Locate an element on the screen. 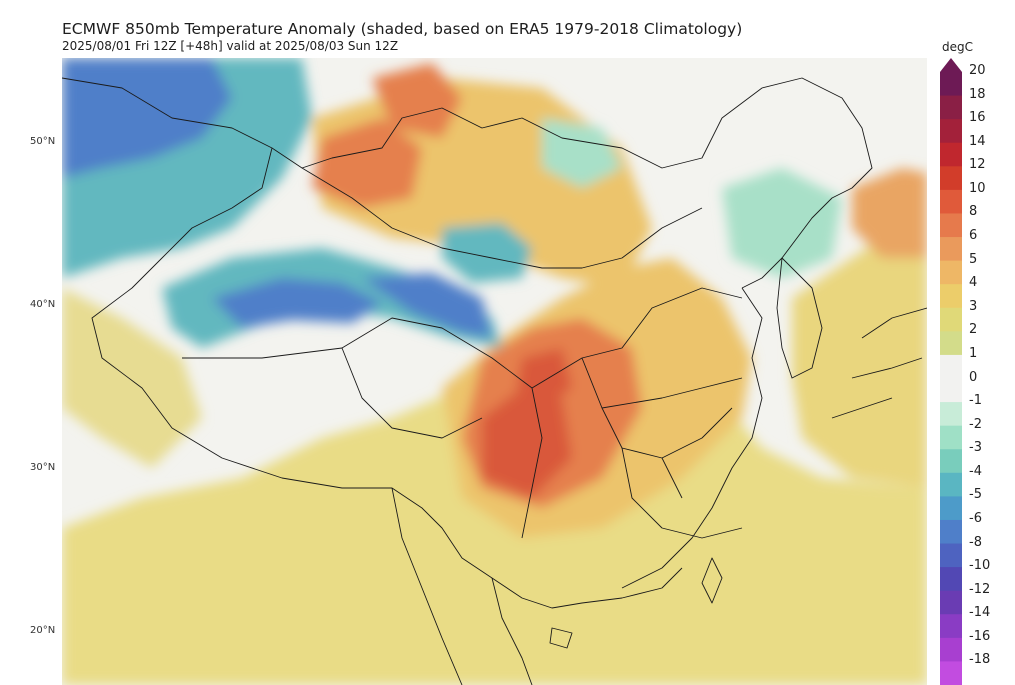 The width and height of the screenshot is (1015, 685). colorbar-segments is located at coordinates (951, 378).